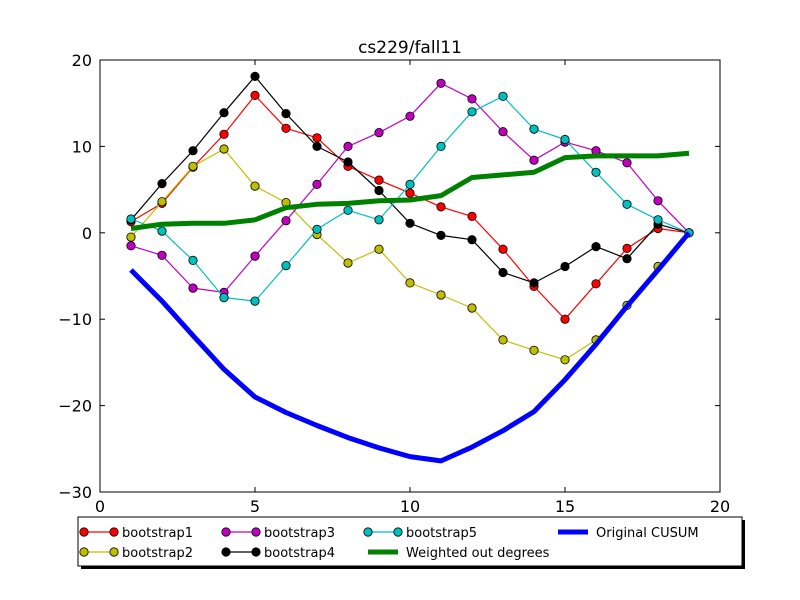 This screenshot has width=800, height=600. Describe the element at coordinates (720, 506) in the screenshot. I see `x-tick-label-20: 20` at that location.